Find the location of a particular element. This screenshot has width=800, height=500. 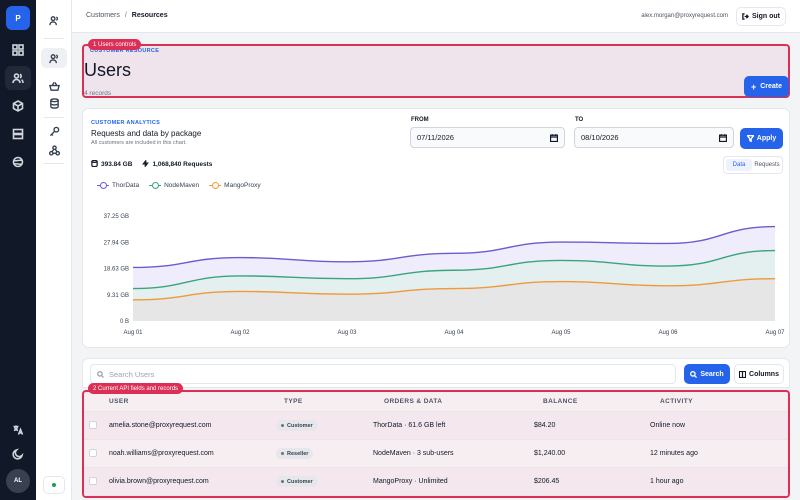

cell-user: olivia.brown@proxyrequest.com is located at coordinates (159, 481).